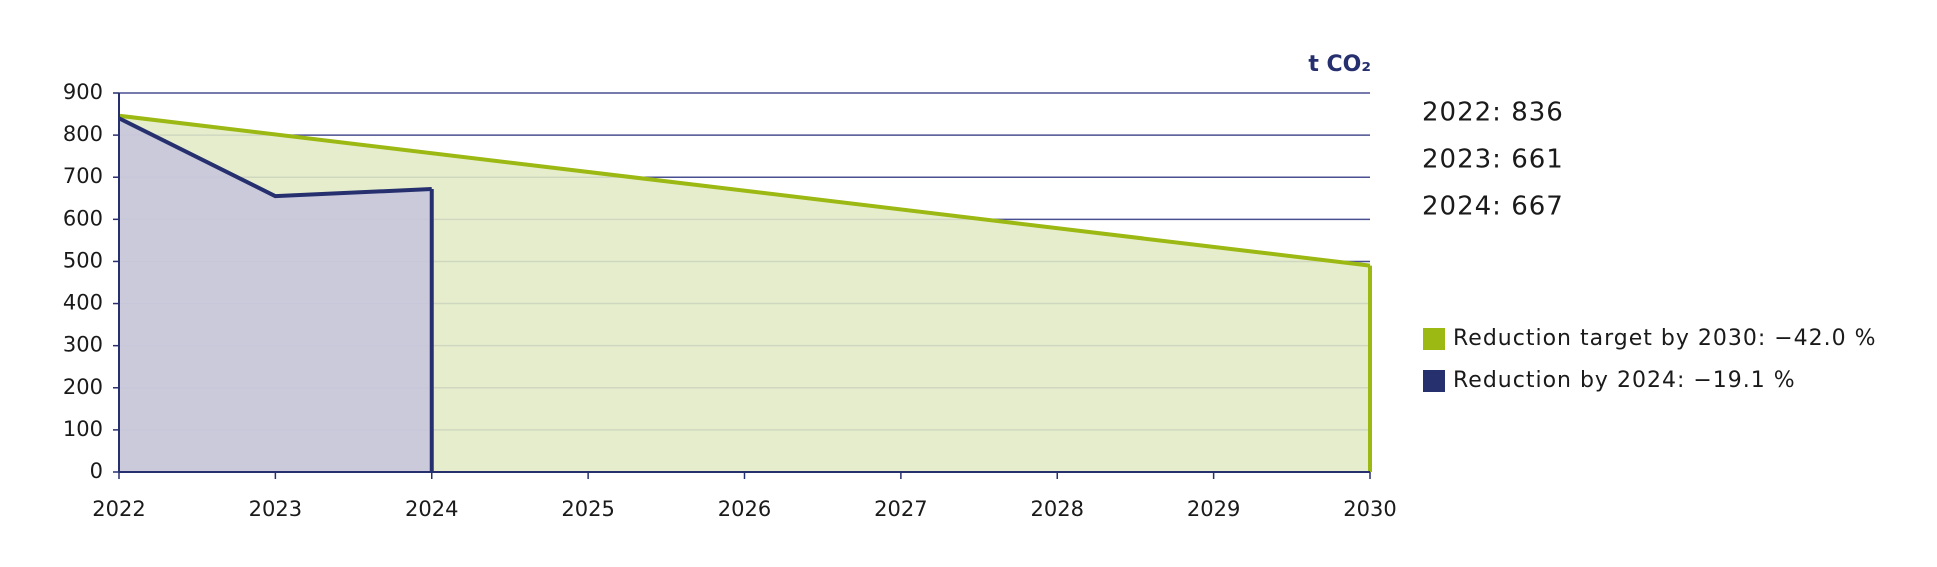  I want to click on y-tick-label: 200, so click(83, 387).